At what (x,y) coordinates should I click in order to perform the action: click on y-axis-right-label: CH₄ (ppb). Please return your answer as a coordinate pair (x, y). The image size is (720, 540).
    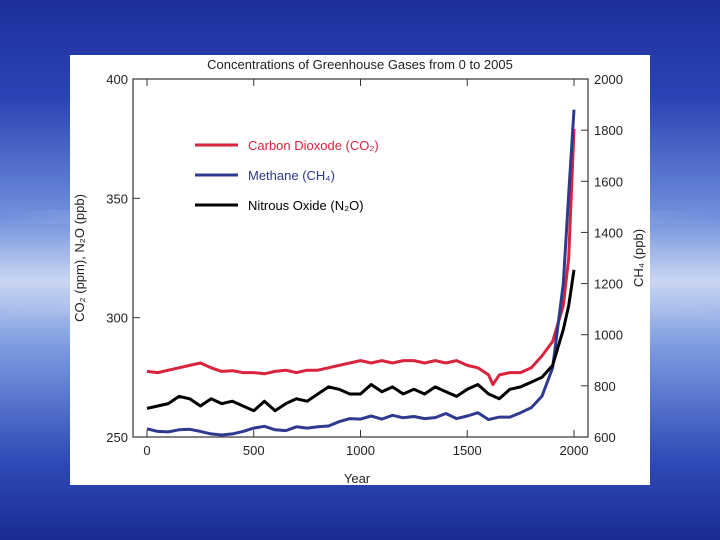
    Looking at the image, I should click on (638, 258).